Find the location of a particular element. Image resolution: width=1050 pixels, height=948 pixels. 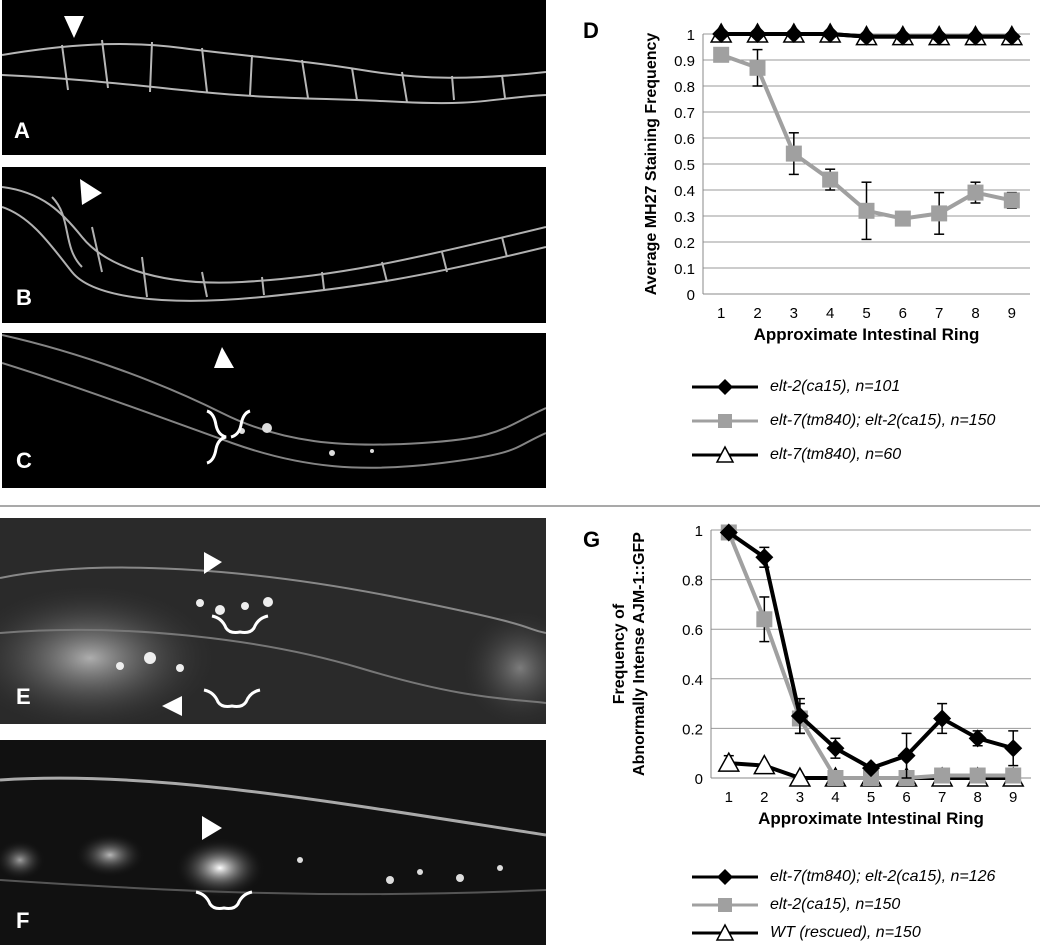

legend-label: elt-2(ca15), n=101 is located at coordinates (835, 386).